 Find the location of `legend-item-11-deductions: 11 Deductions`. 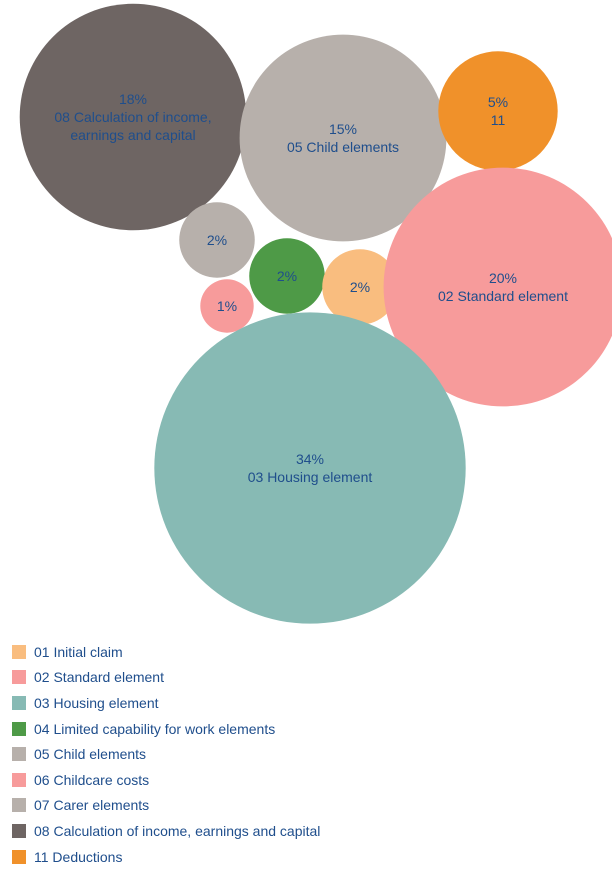

legend-item-11-deductions: 11 Deductions is located at coordinates (166, 856).